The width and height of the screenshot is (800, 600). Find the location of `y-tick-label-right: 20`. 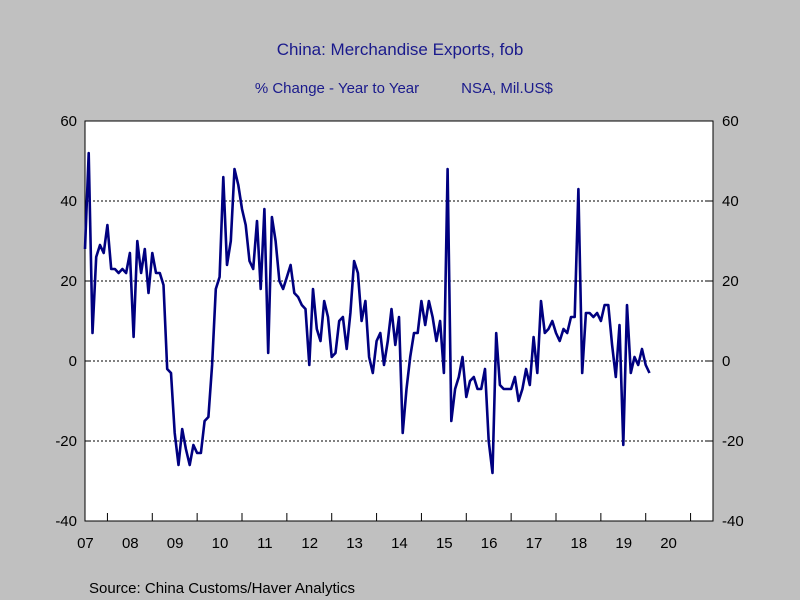

y-tick-label-right: 20 is located at coordinates (730, 281).